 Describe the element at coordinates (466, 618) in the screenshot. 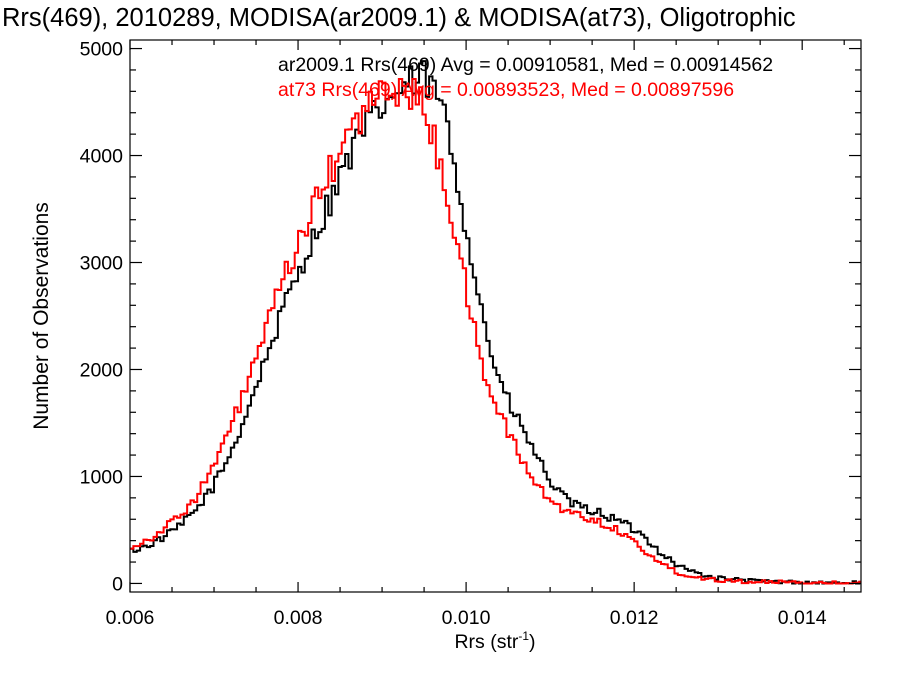

I see `x-tick-label: 0.010` at that location.